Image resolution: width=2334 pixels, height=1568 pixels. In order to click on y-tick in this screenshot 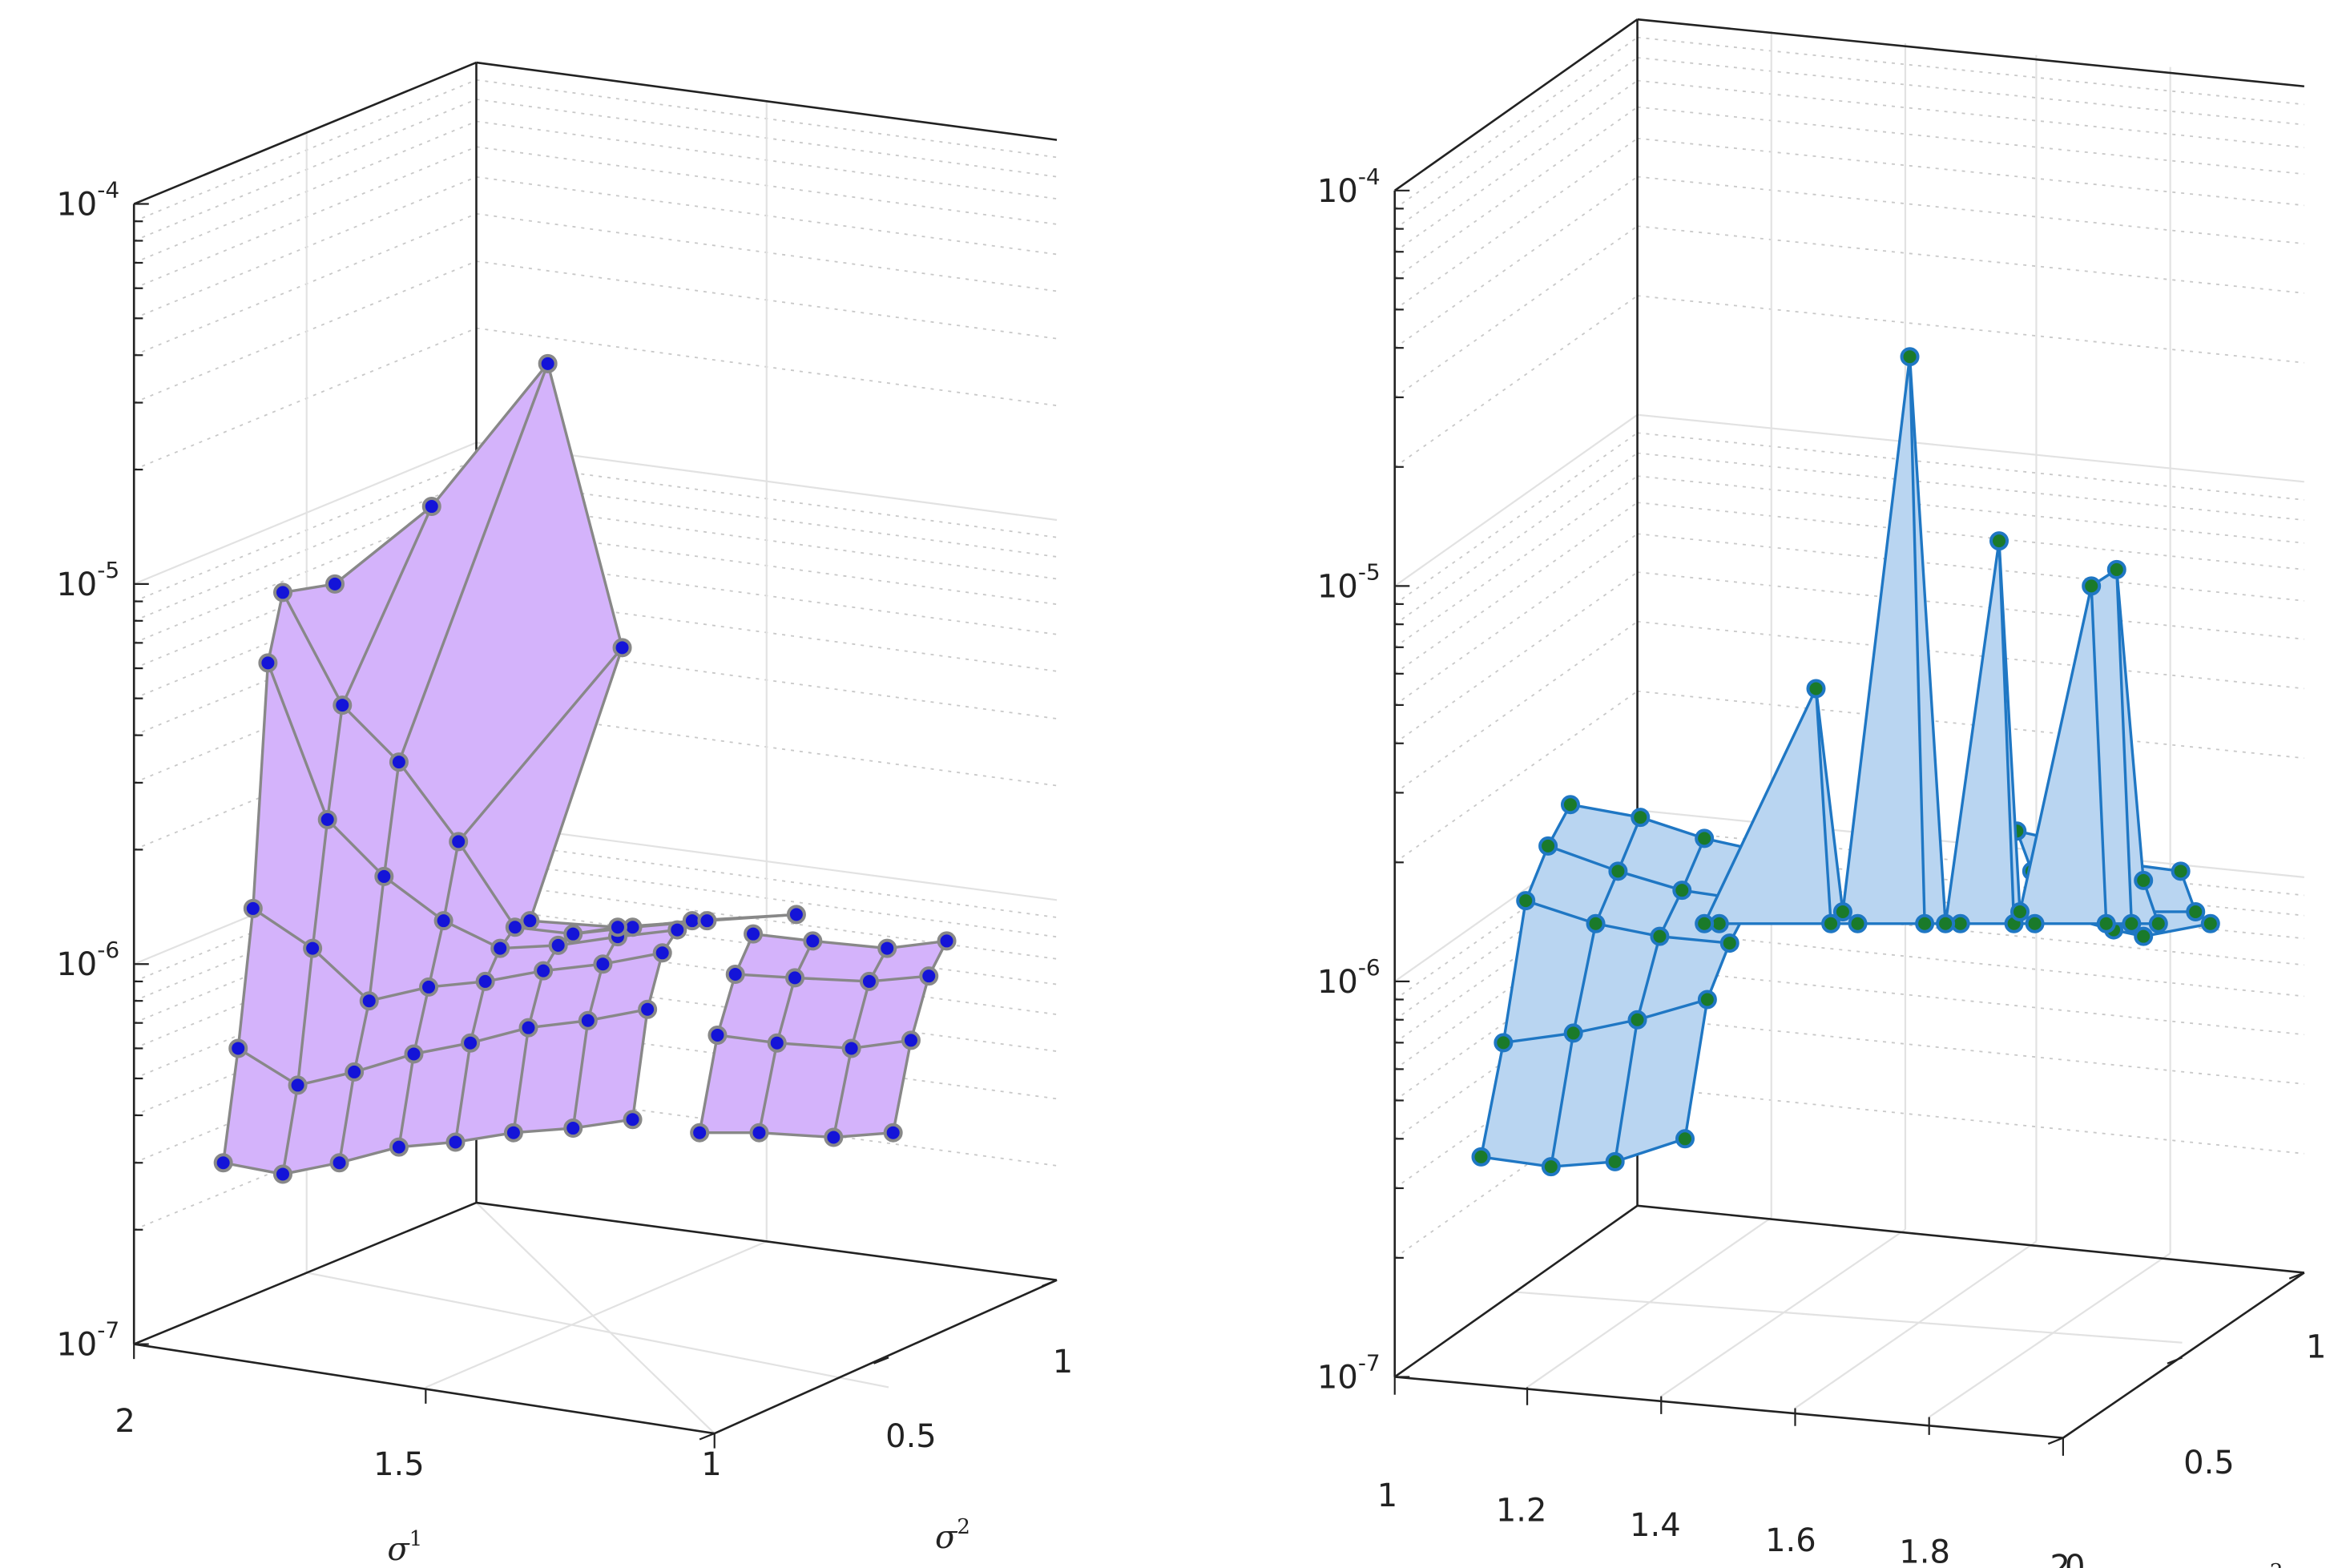, I will do `click(2175, 1360)`.